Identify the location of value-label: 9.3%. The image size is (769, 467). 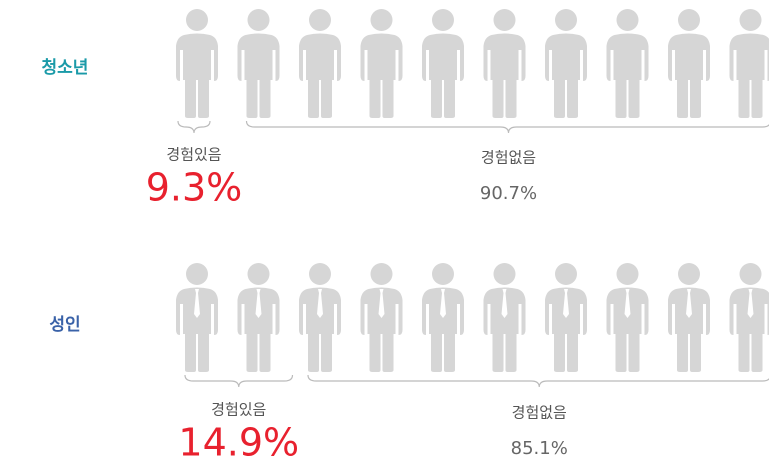
(194, 188).